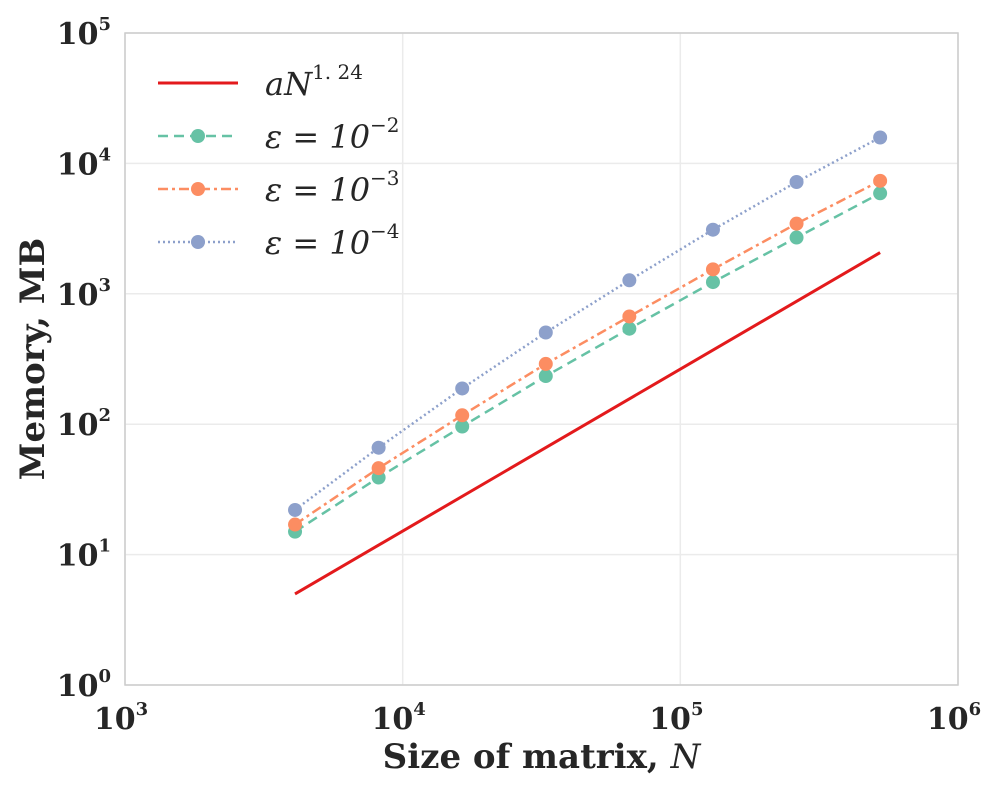 Image resolution: width=1000 pixels, height=800 pixels. Describe the element at coordinates (84, 685) in the screenshot. I see `y-tick-label: 100` at that location.